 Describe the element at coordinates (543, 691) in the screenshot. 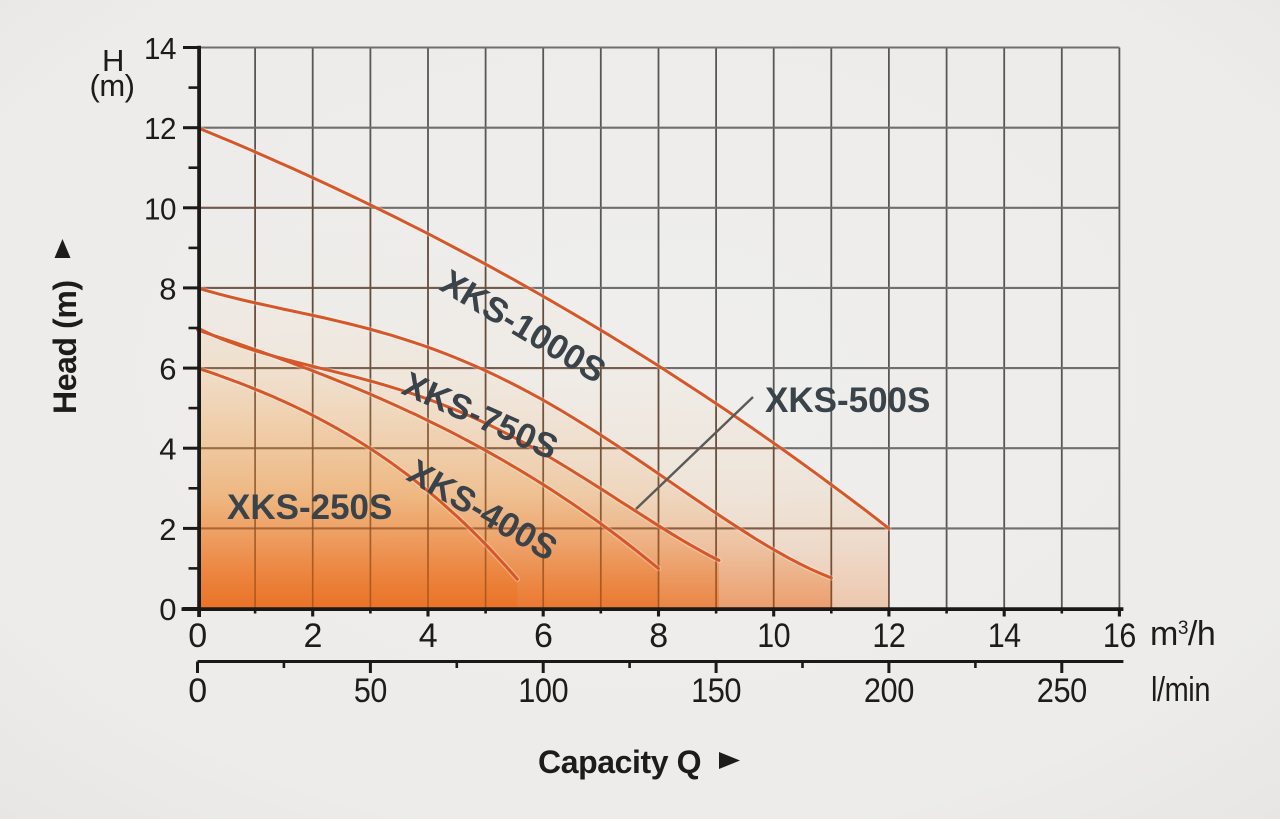

I see `svg-text: 100` at that location.